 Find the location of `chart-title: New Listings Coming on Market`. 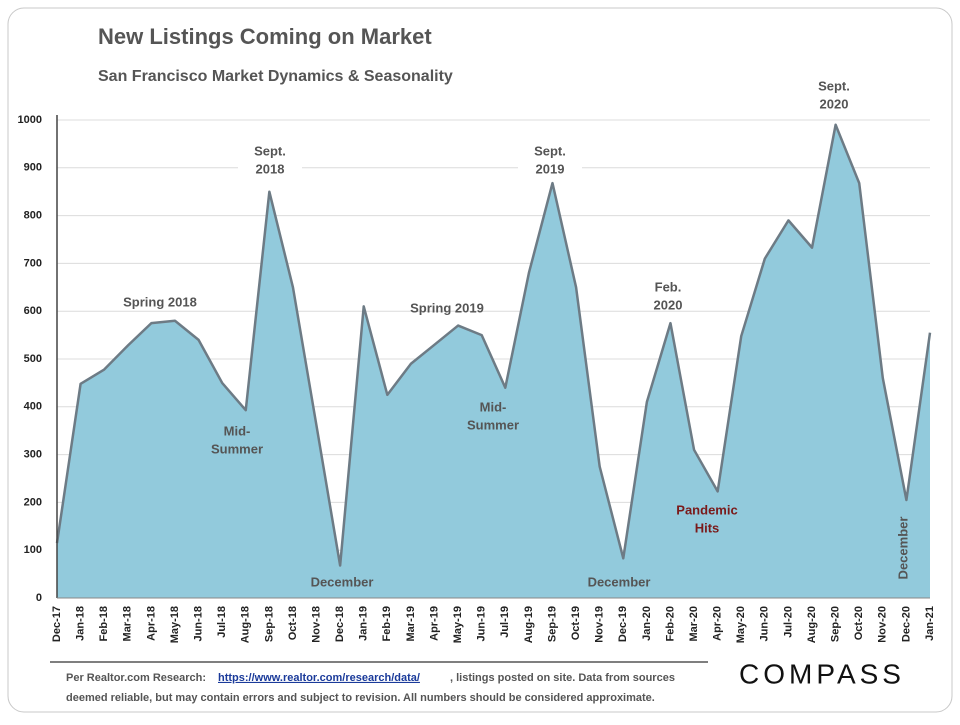

chart-title: New Listings Coming on Market is located at coordinates (265, 36).